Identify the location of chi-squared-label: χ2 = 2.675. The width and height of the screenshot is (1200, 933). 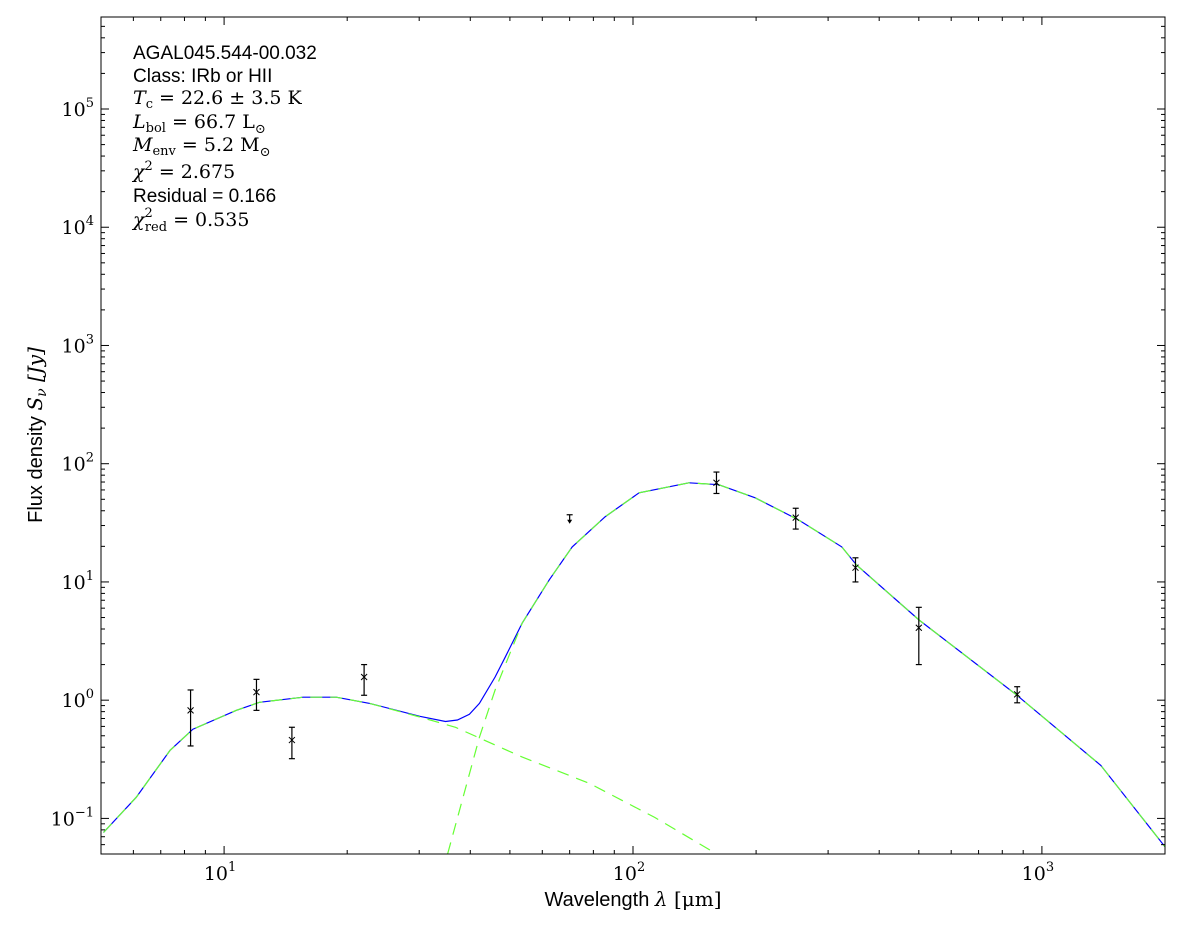
(183, 171).